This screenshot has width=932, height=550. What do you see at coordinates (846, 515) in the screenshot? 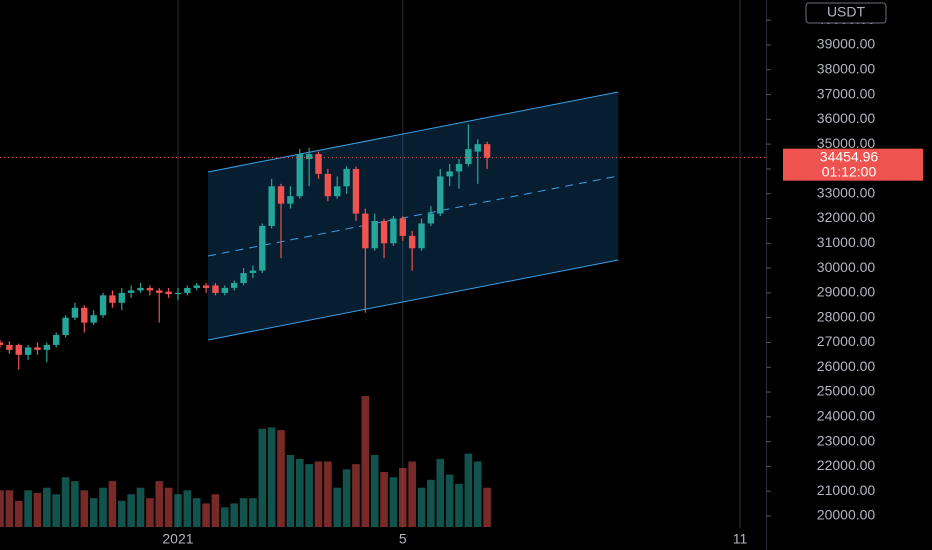
I see `y-tick-label: 20000.00` at bounding box center [846, 515].